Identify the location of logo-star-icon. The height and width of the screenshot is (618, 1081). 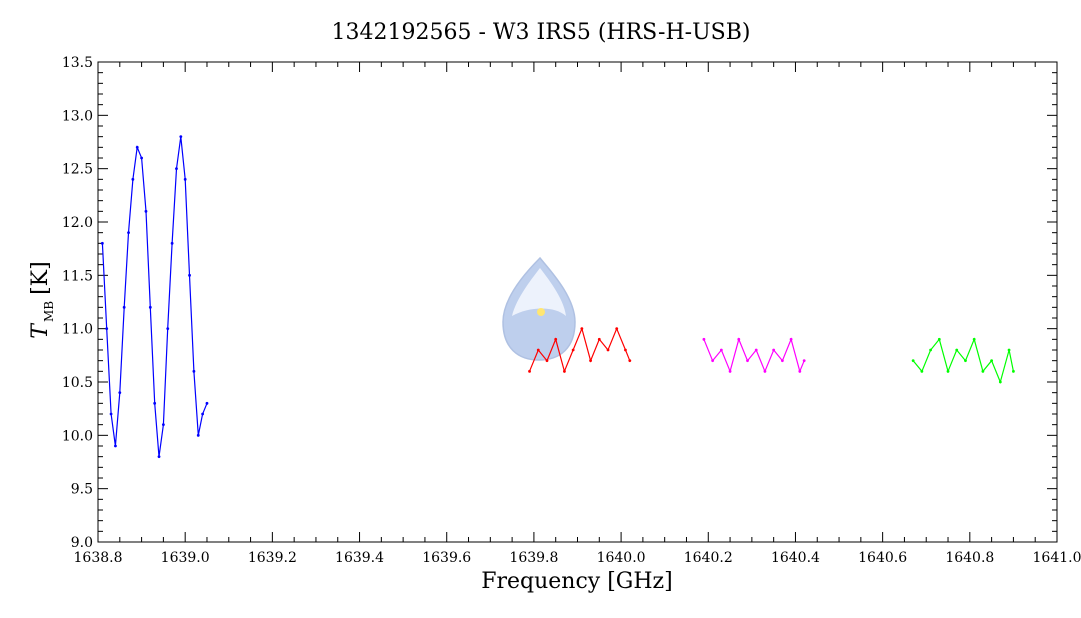
(541, 312).